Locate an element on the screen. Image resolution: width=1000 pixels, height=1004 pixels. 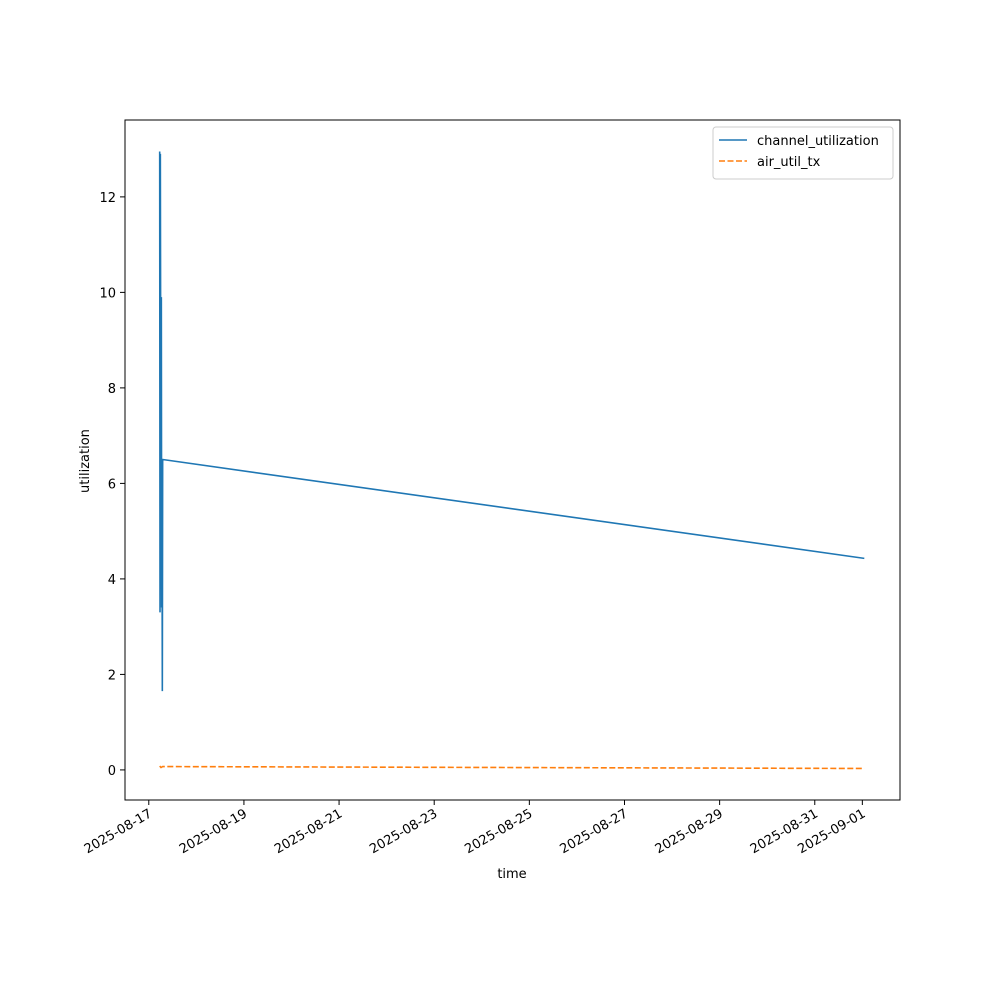
y-tick-label: 10 is located at coordinates (107, 293).